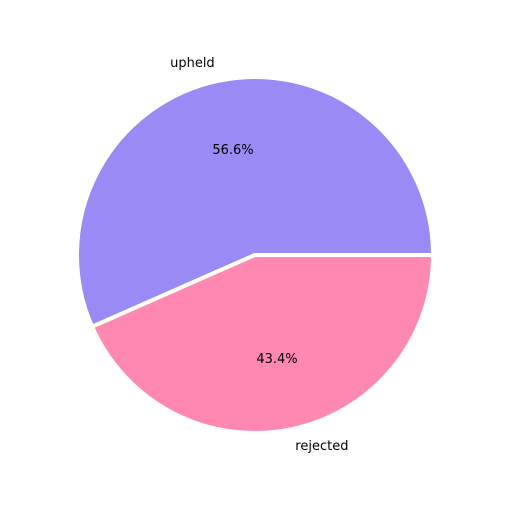  What do you see at coordinates (276, 359) in the screenshot?
I see `slice-percent-rejected: 43.4%` at bounding box center [276, 359].